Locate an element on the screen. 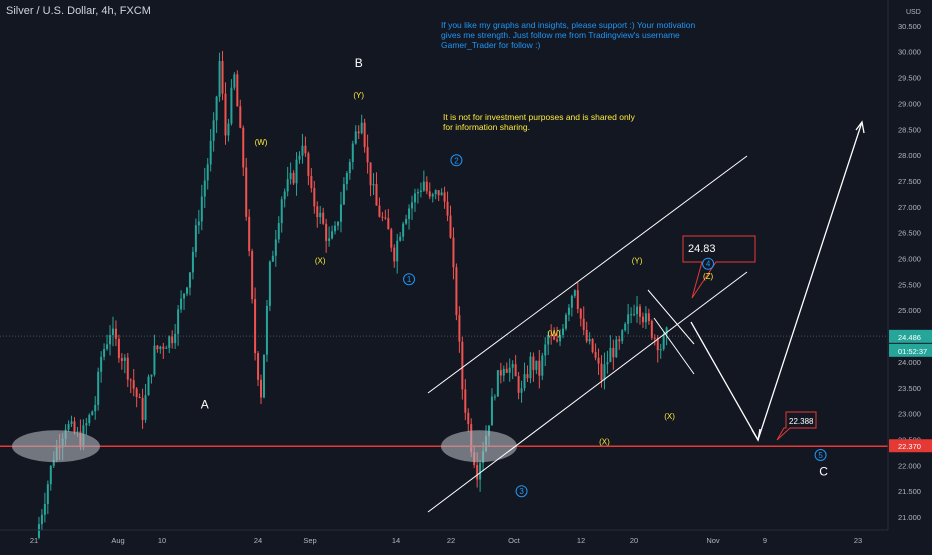 The height and width of the screenshot is (555, 932). wave-minor-label: (X) is located at coordinates (604, 442).